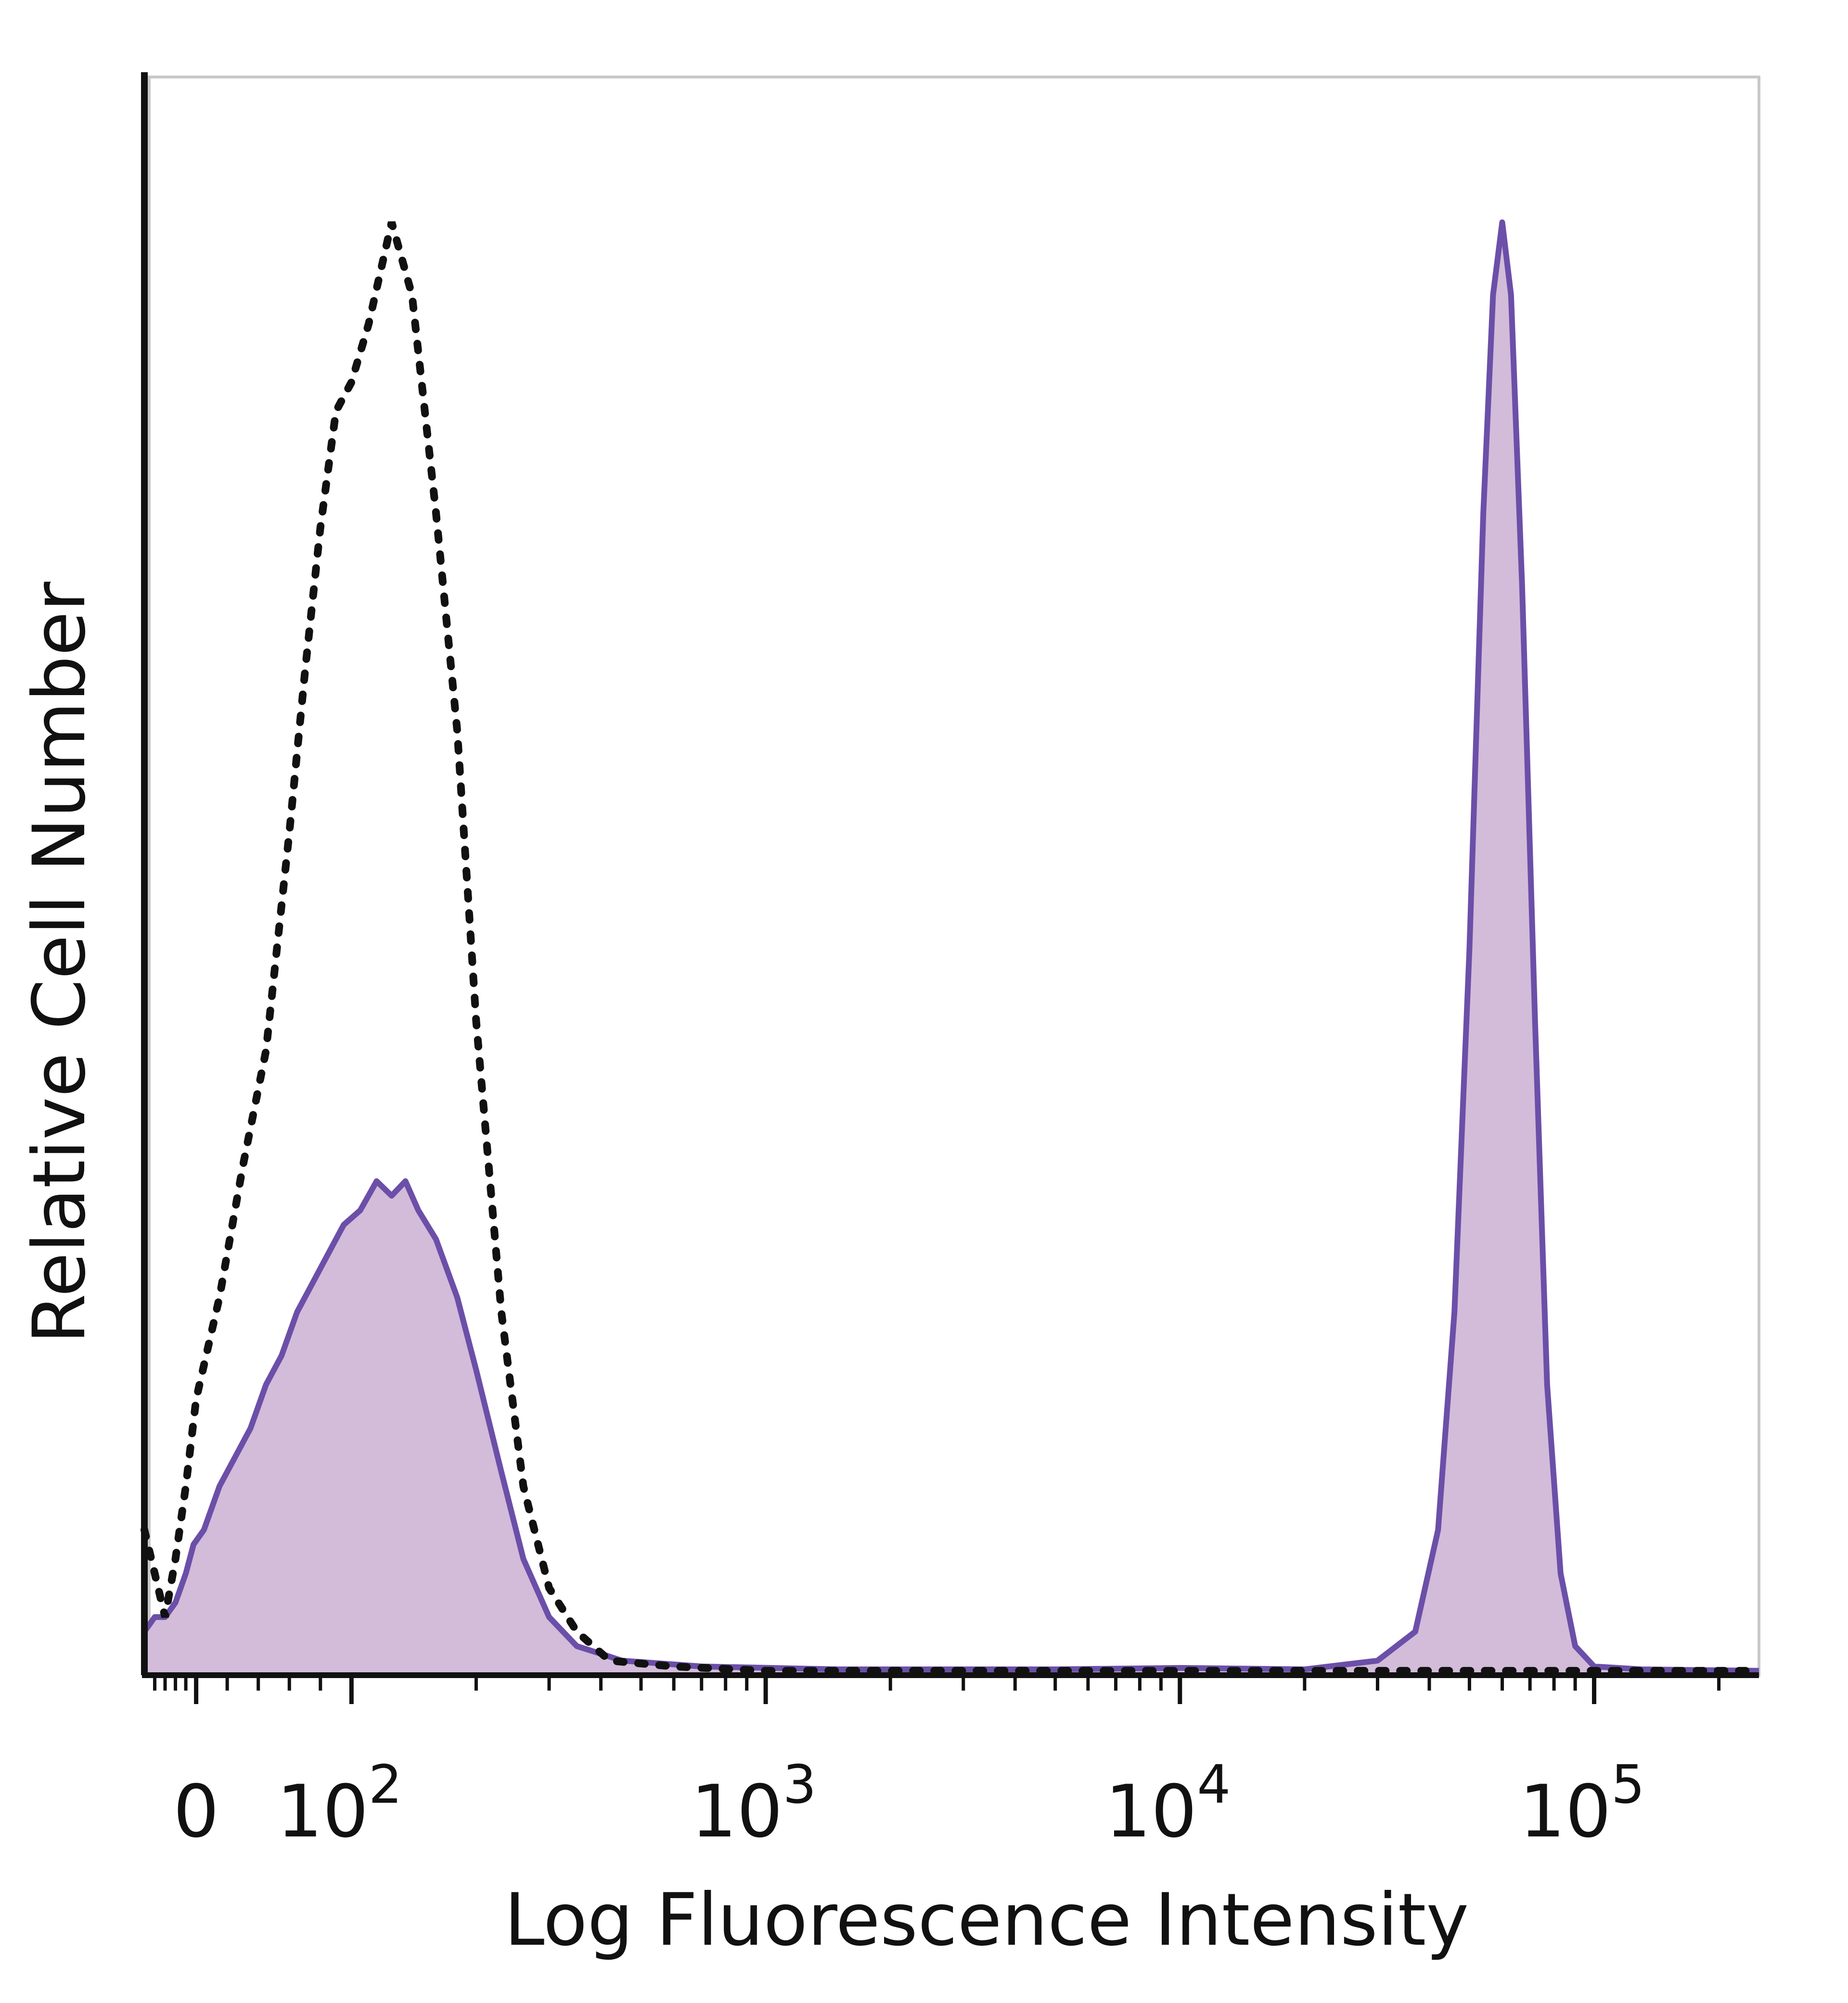 The height and width of the screenshot is (2003, 1848). What do you see at coordinates (60, 963) in the screenshot?
I see `y-axis-label: Relative Cell Number` at bounding box center [60, 963].